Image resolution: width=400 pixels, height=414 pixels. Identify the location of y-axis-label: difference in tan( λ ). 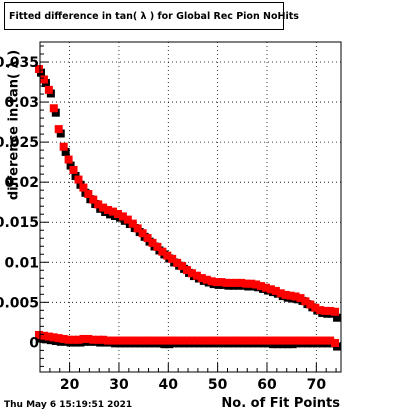
(14, 125).